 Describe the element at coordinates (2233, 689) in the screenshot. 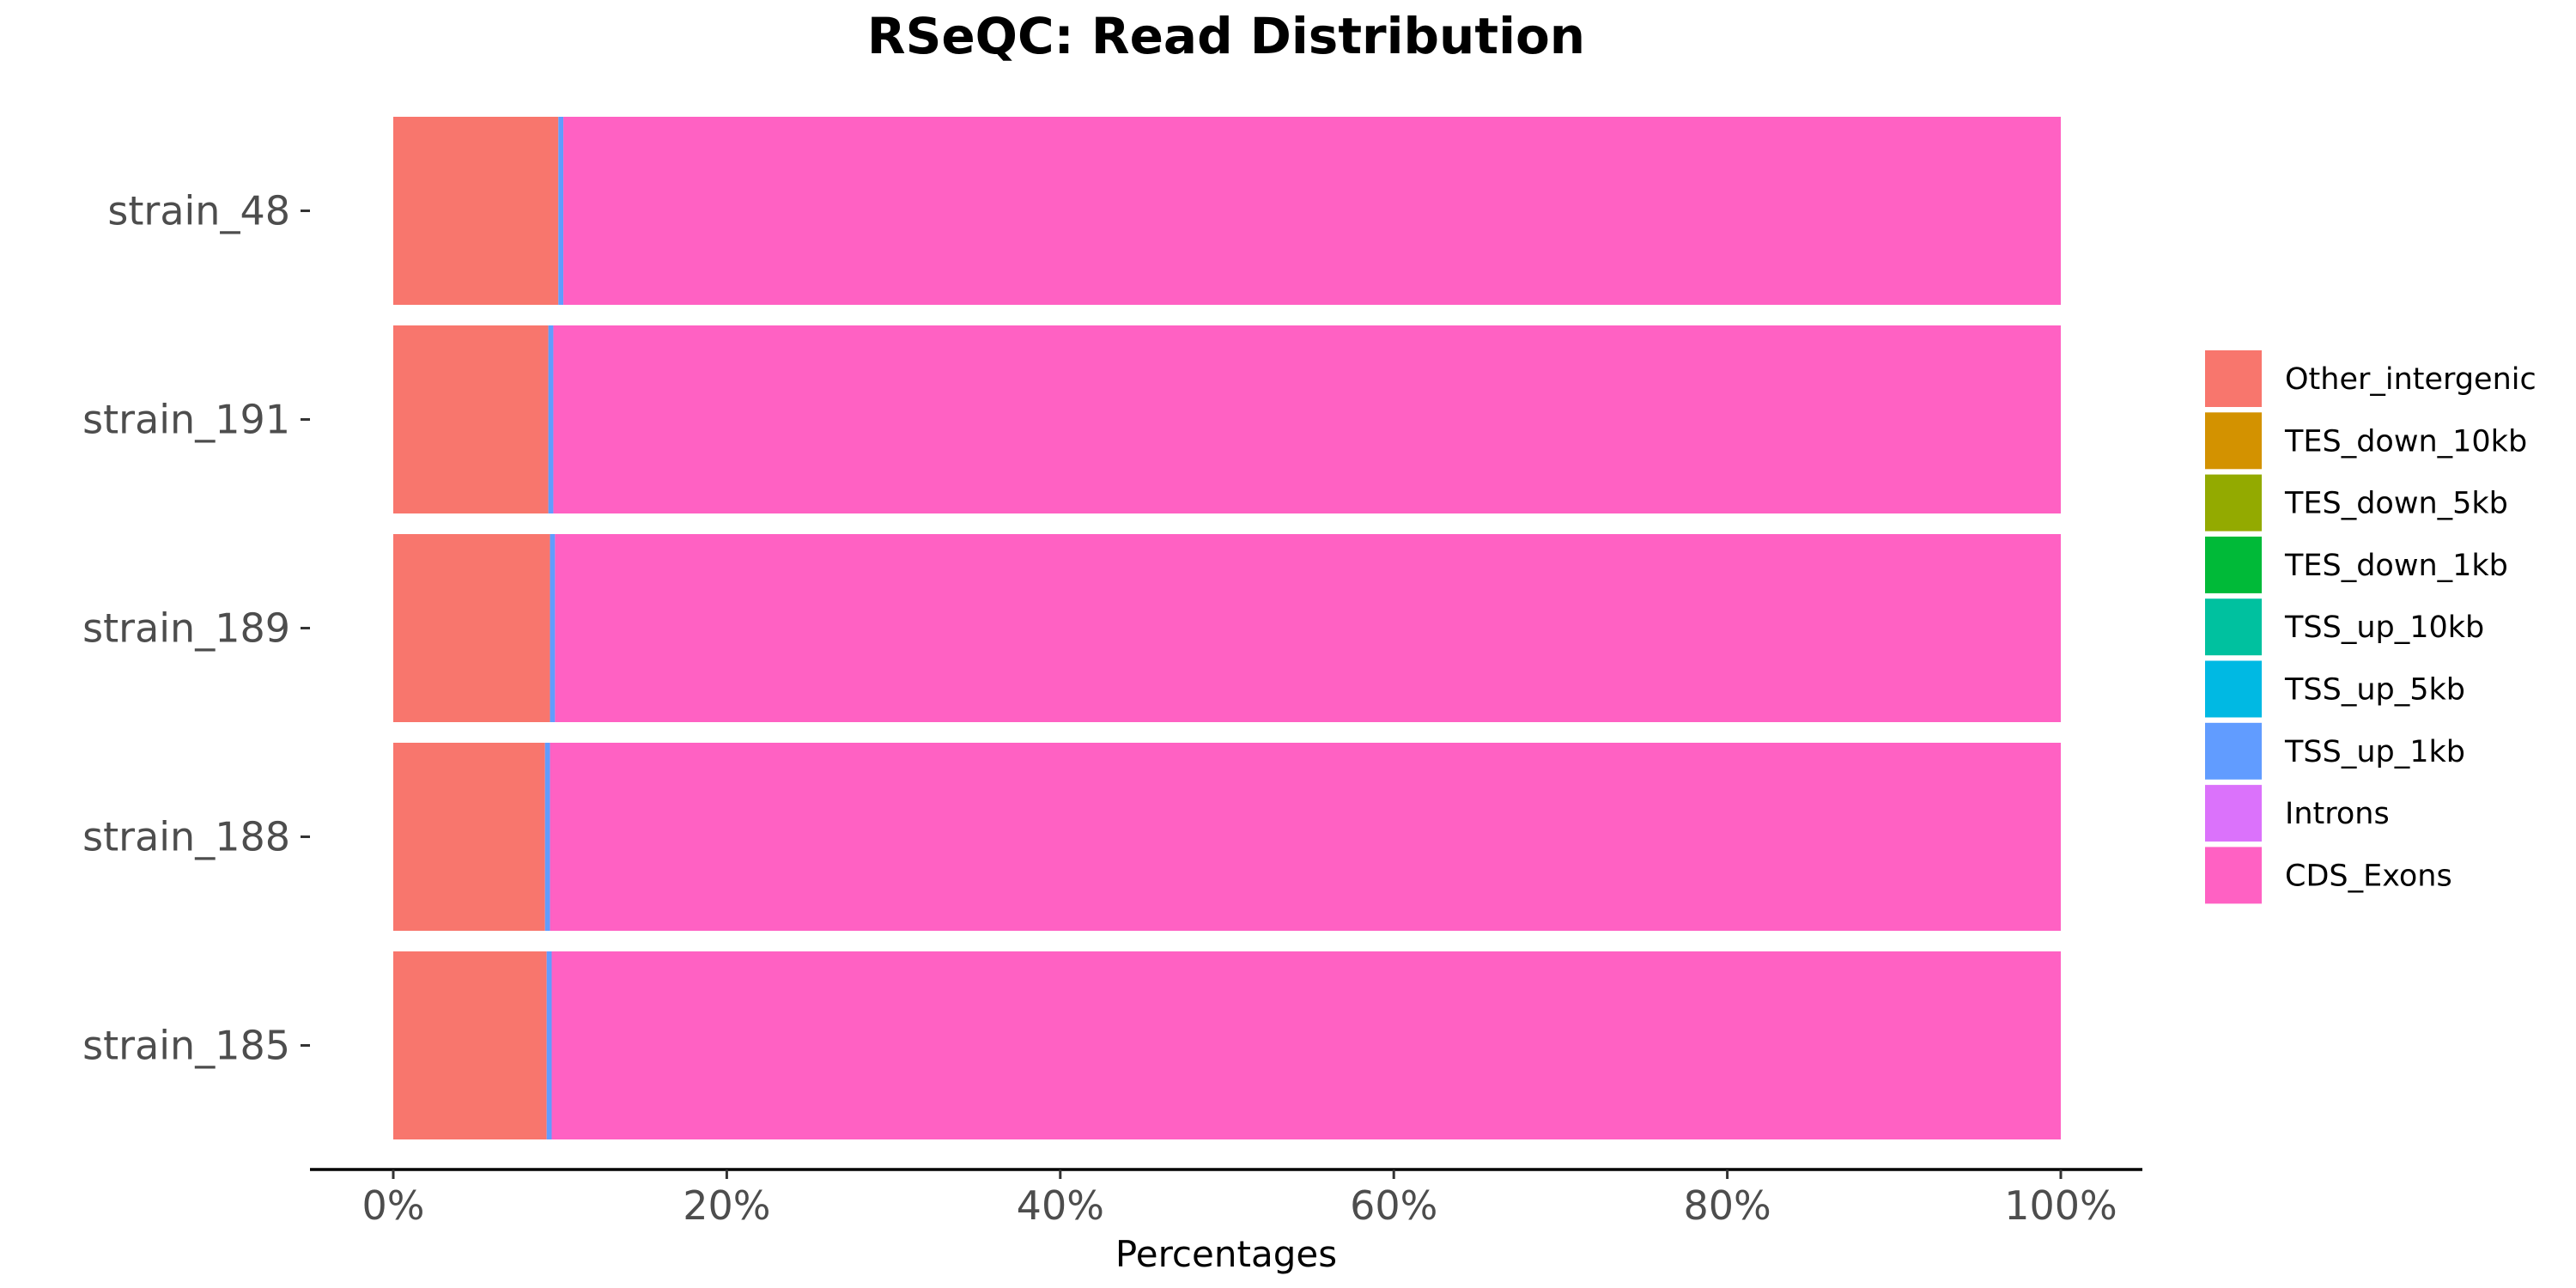

I see `legend-key-tss-up-5kb` at that location.